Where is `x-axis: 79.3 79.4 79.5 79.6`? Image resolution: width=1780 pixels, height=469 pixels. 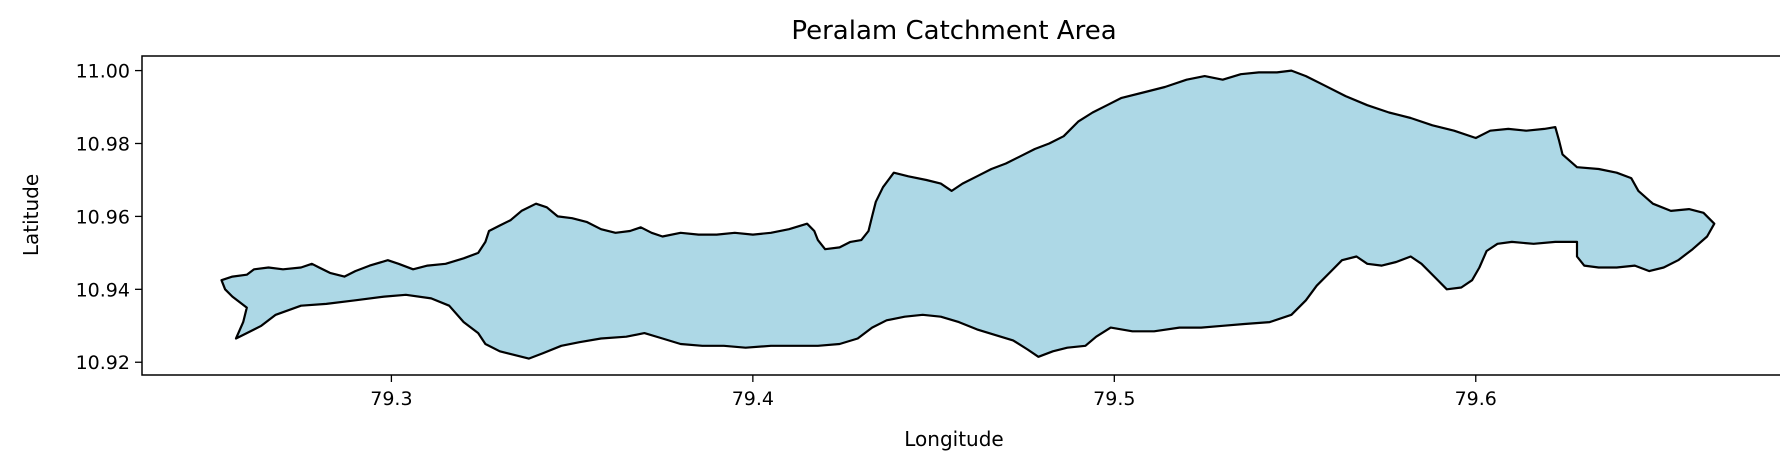
x-axis: 79.3 79.4 79.5 79.6 is located at coordinates (933, 392).